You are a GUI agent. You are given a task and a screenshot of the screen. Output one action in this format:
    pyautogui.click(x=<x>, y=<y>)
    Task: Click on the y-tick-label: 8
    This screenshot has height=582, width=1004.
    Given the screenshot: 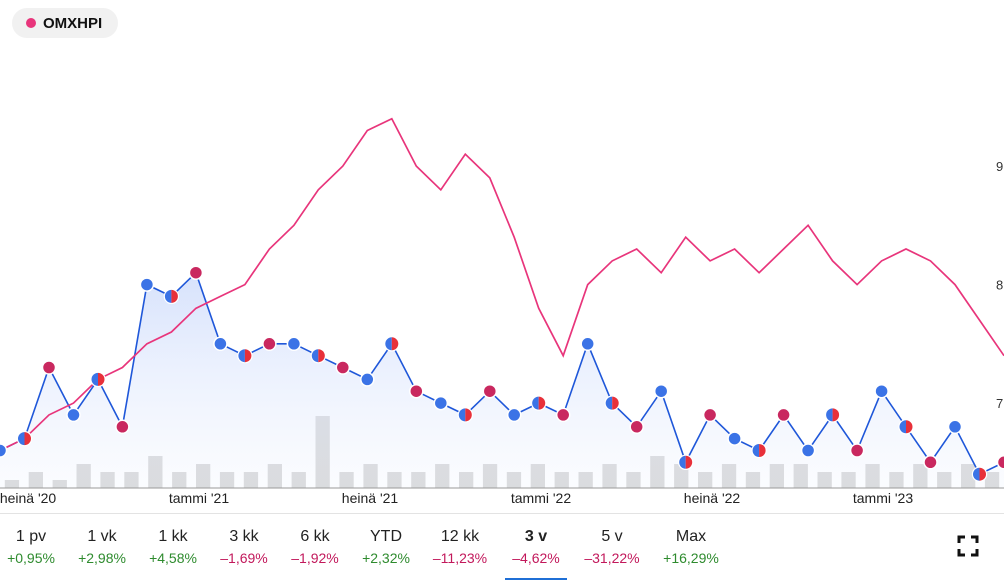 What is the action you would take?
    pyautogui.click(x=999, y=285)
    